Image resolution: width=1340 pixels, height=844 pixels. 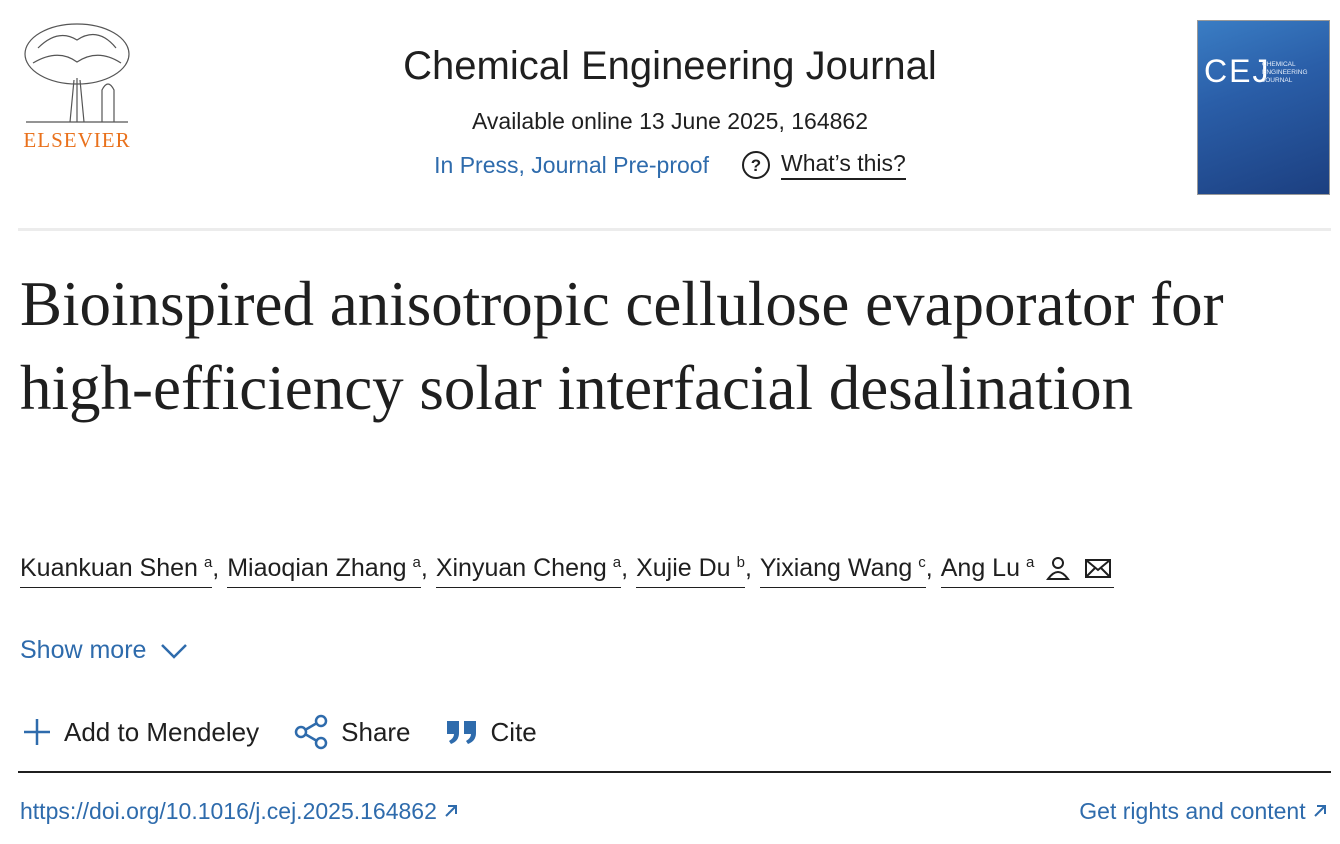 What do you see at coordinates (317, 568) in the screenshot?
I see `author-name: Miaoqian Zhang` at bounding box center [317, 568].